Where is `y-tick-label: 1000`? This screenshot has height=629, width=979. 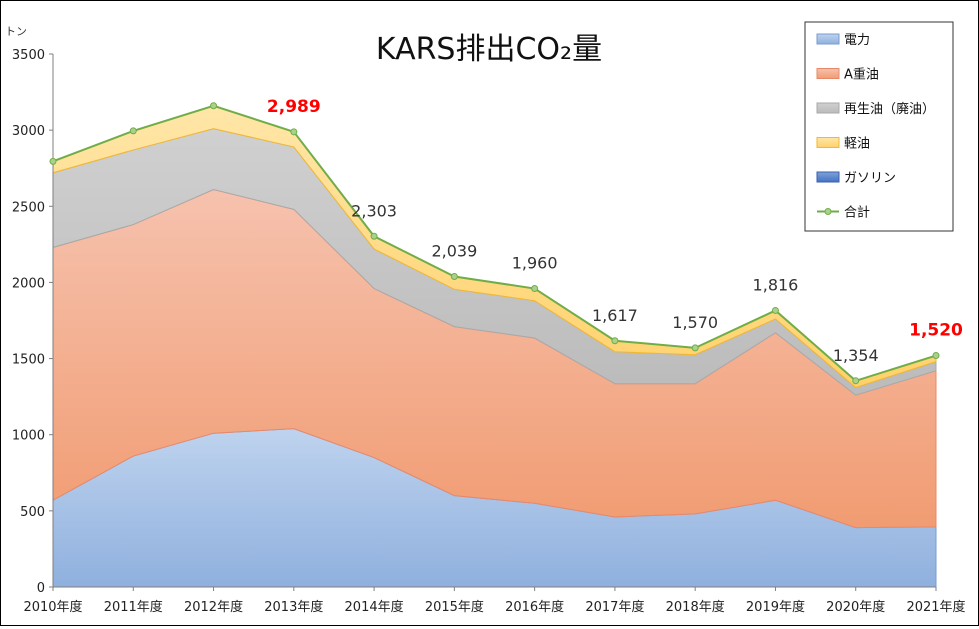 y-tick-label: 1000 is located at coordinates (28, 436).